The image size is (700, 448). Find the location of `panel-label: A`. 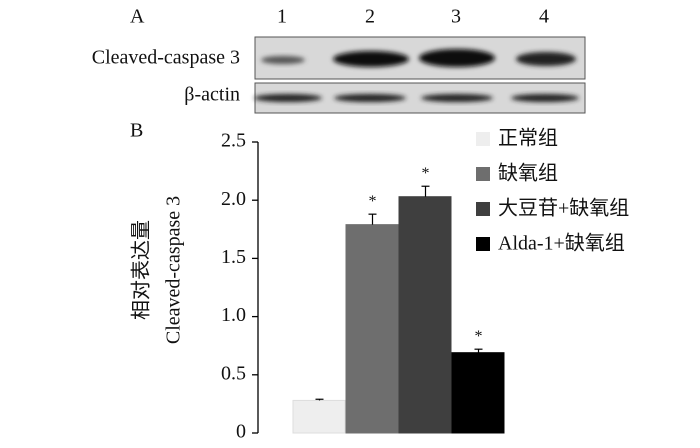

panel-label: A is located at coordinates (137, 17).